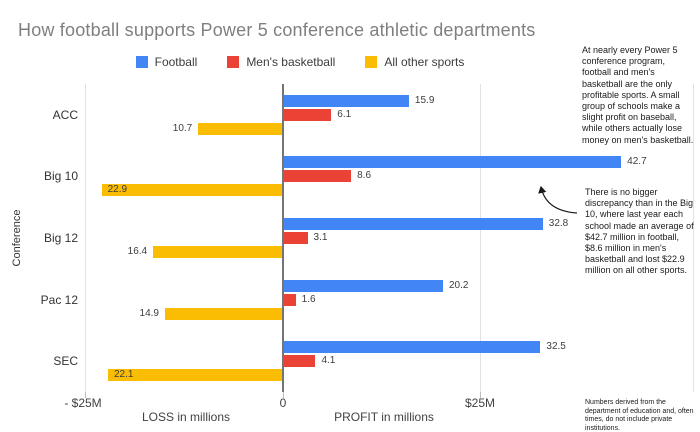 The width and height of the screenshot is (700, 432). I want to click on bar-value-men-s-basketball-acc: 6.1, so click(344, 114).